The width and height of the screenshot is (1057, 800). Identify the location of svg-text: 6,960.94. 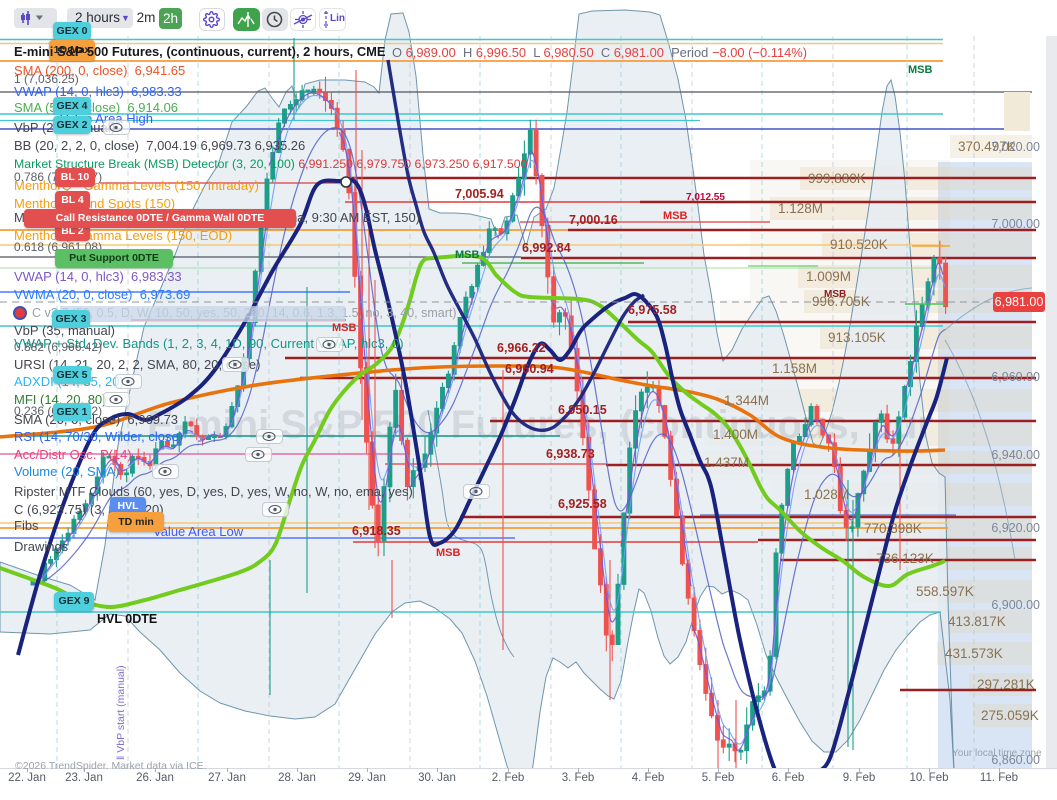
(529, 369).